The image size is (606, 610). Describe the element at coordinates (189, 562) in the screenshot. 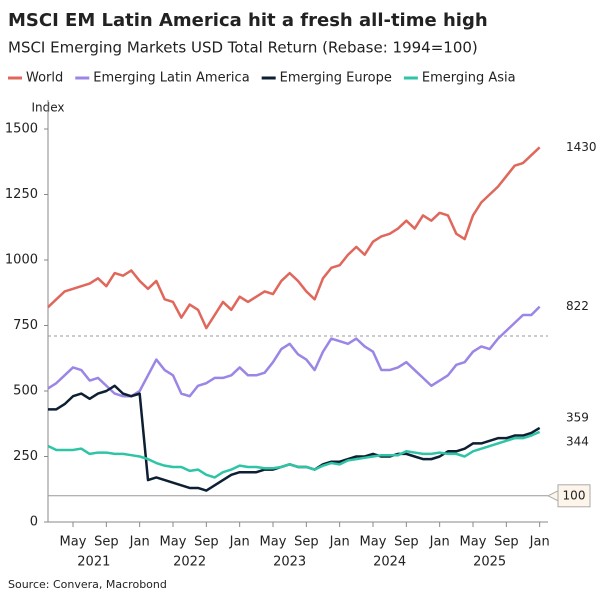

I see `x-year-label: 2022` at that location.